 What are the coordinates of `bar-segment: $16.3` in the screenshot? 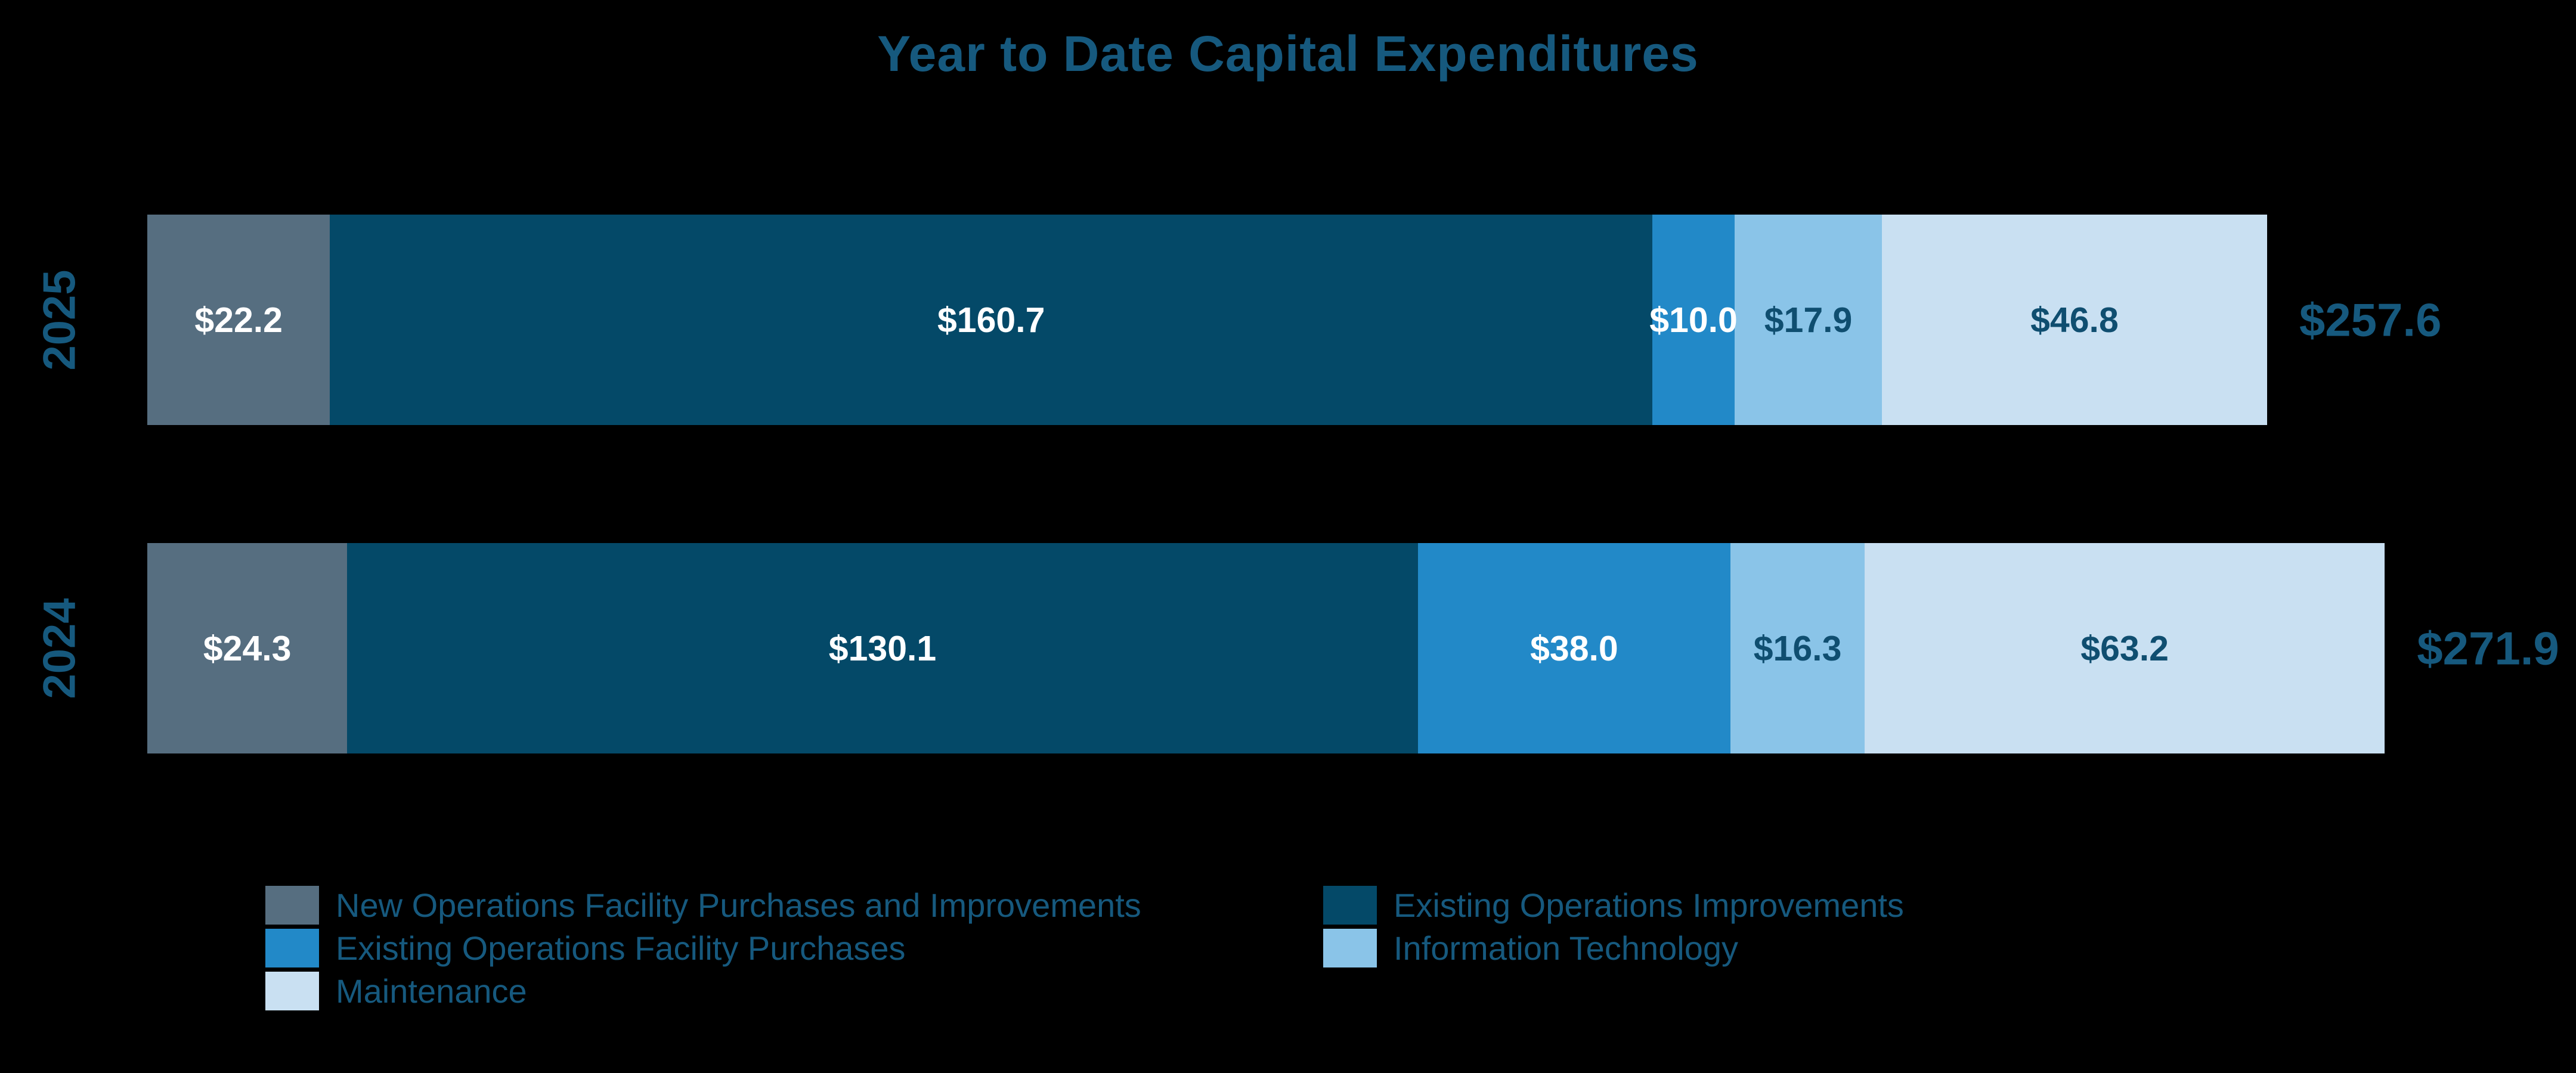 It's located at (1797, 648).